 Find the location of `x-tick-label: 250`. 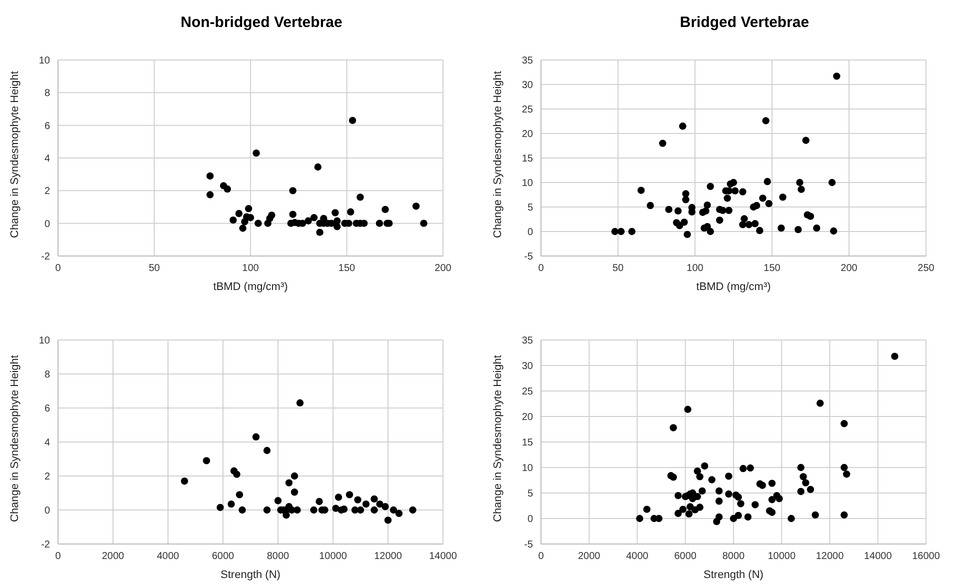

x-tick-label: 250 is located at coordinates (926, 268).